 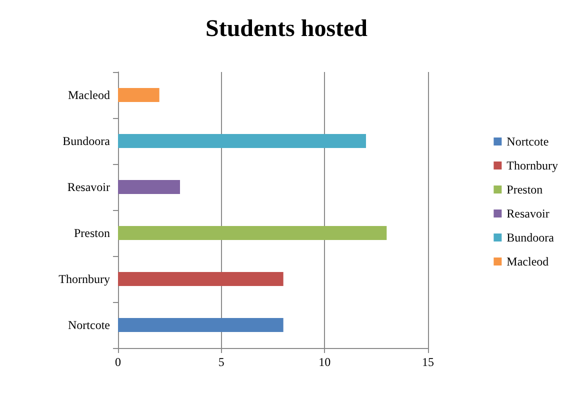 What do you see at coordinates (528, 213) in the screenshot?
I see `legend-label: Resavoir` at bounding box center [528, 213].